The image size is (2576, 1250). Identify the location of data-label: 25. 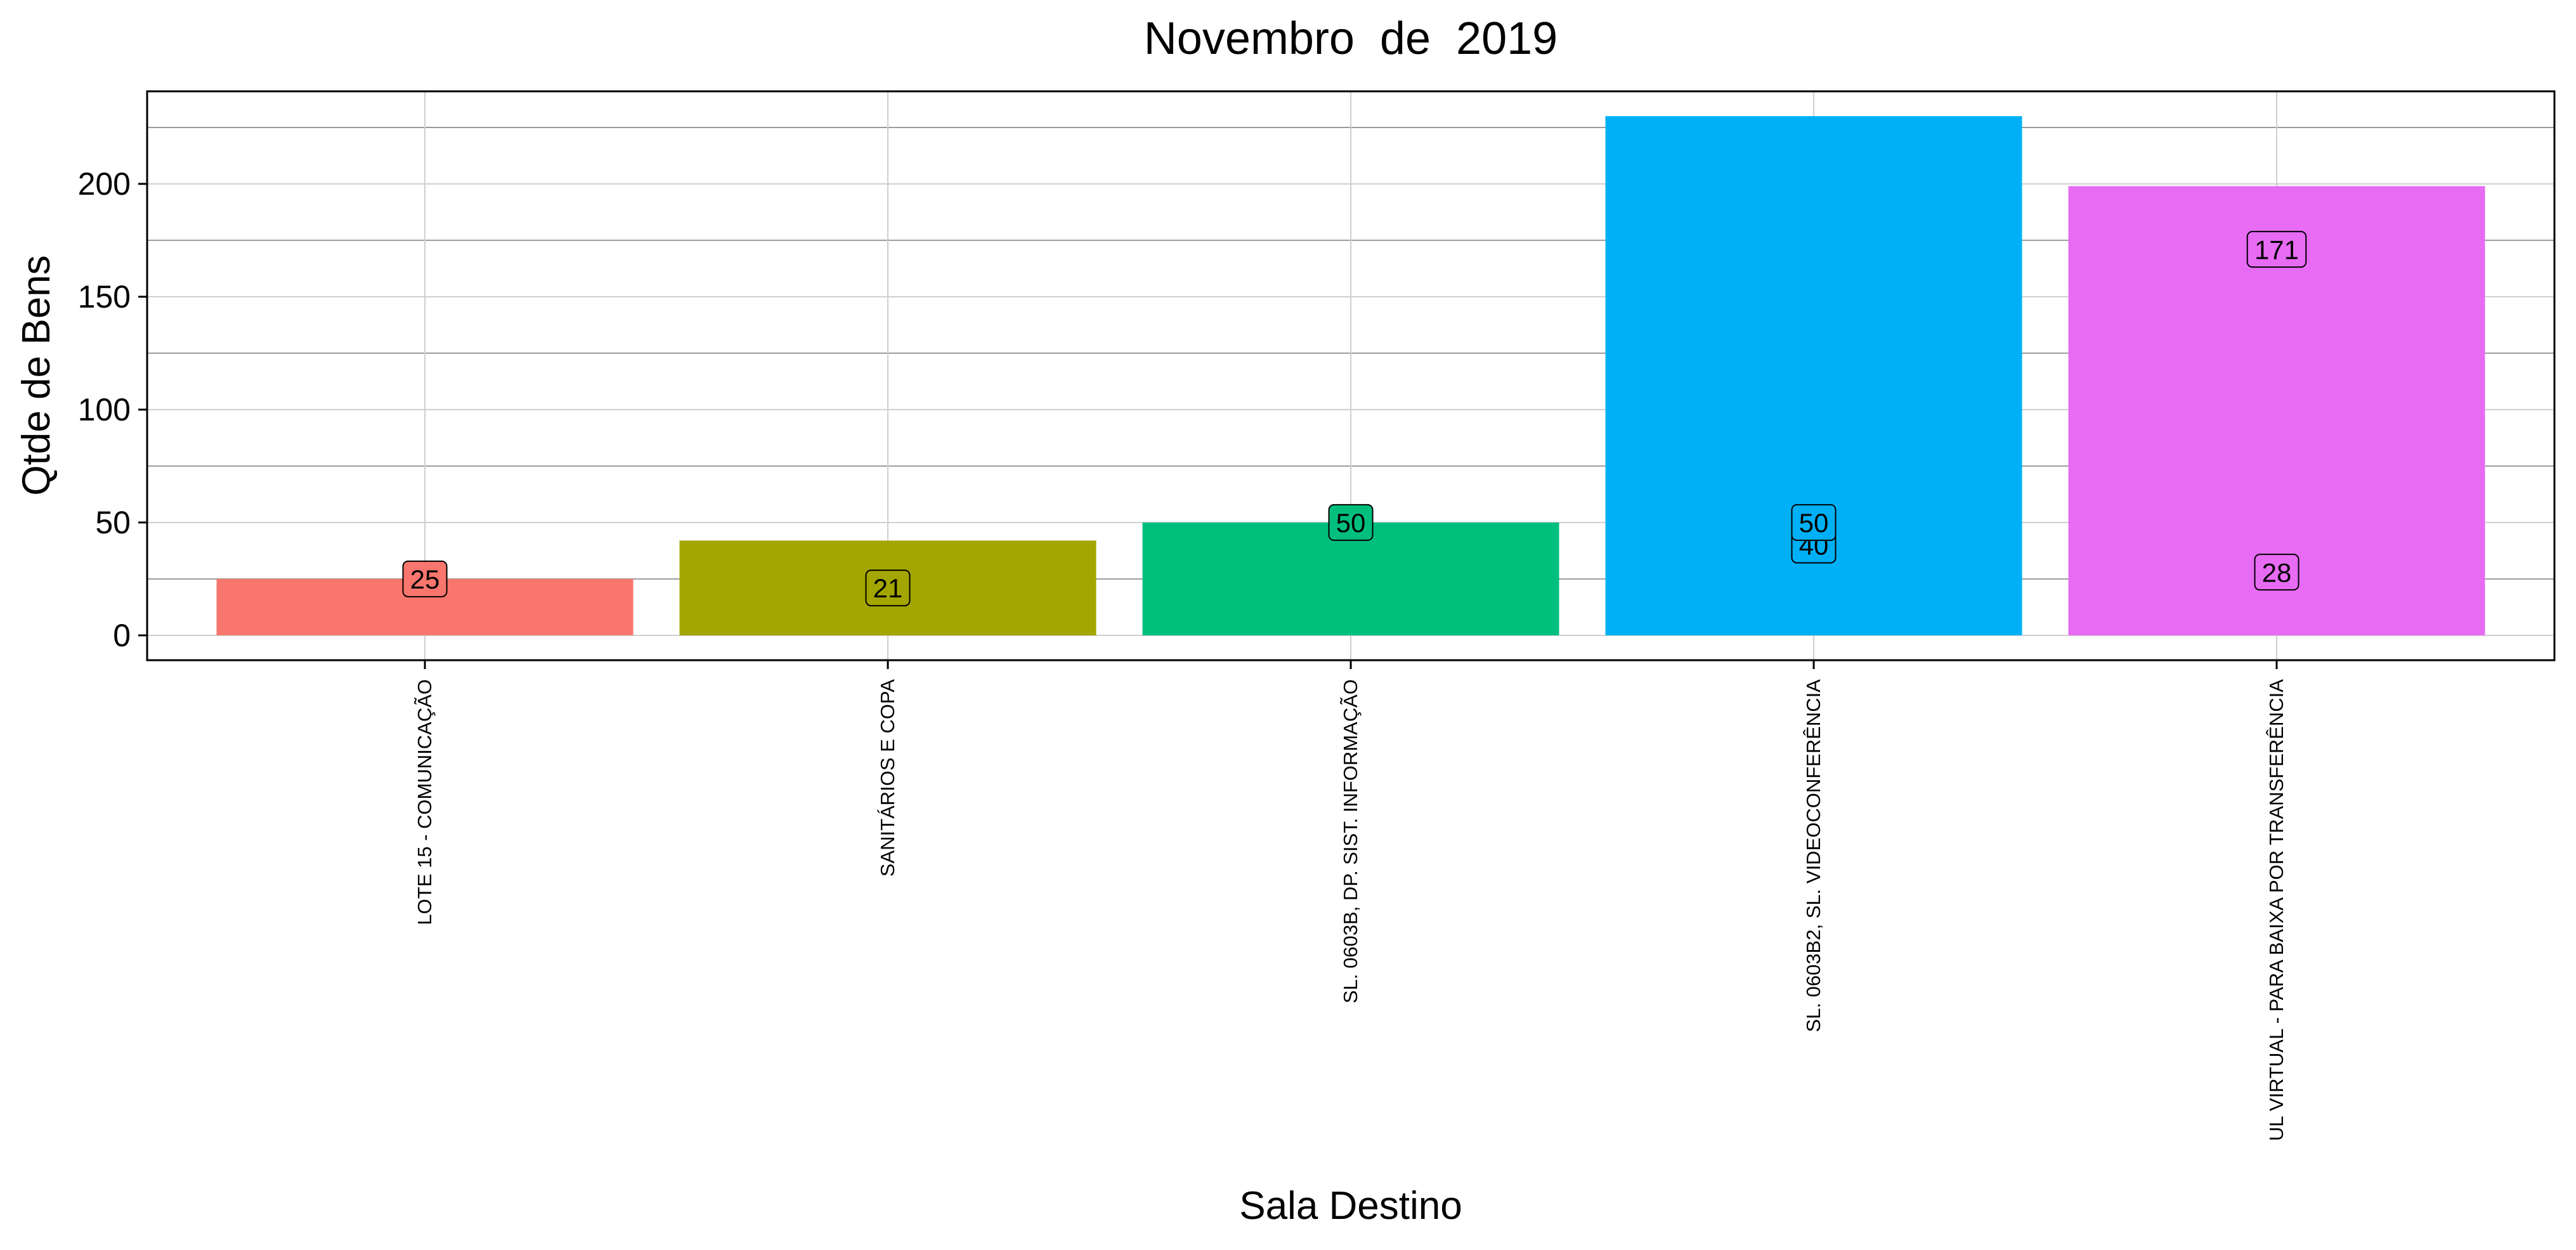
(425, 578).